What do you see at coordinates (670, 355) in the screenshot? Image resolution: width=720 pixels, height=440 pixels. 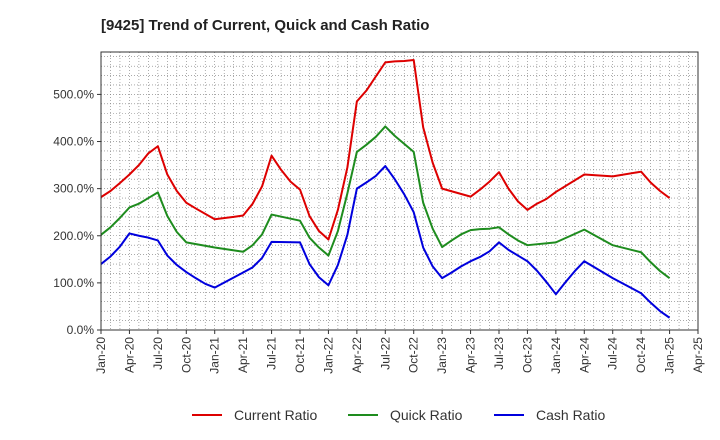 I see `x-tick-label: Jan-25` at bounding box center [670, 355].